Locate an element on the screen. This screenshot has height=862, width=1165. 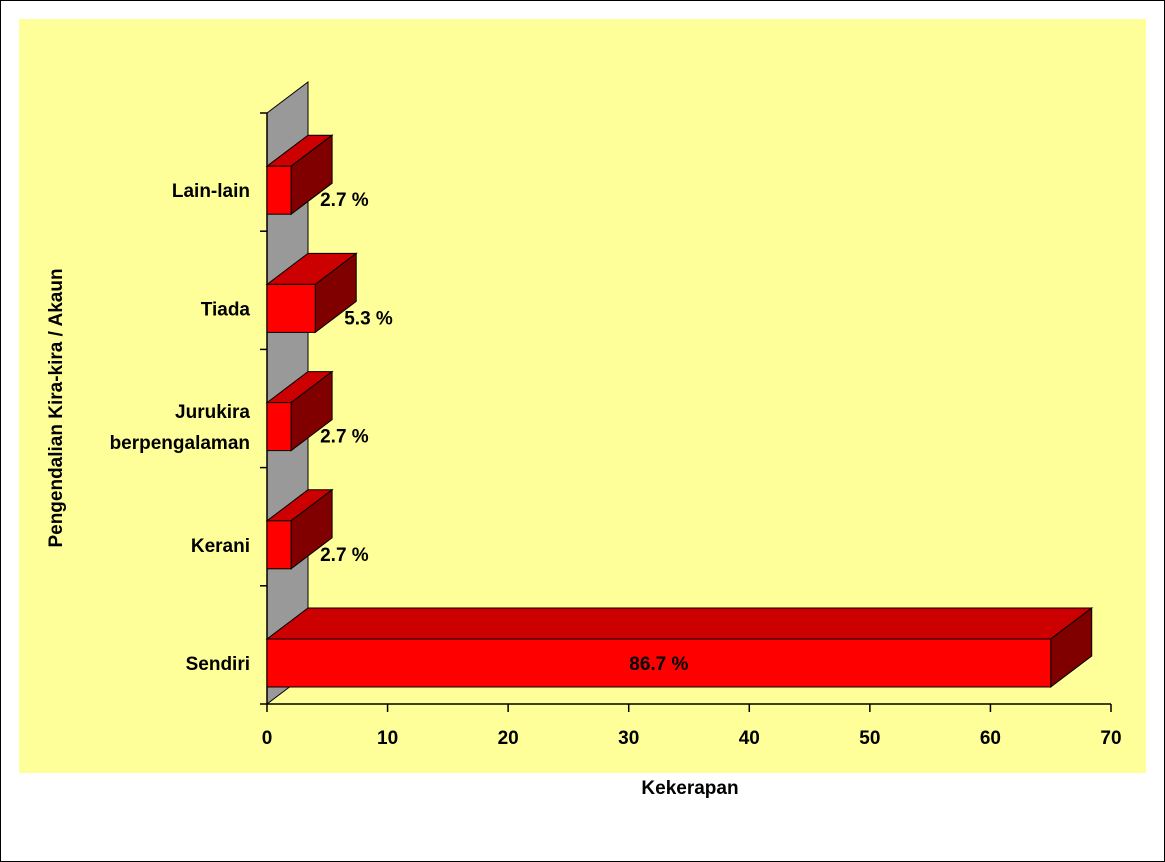
x-tick-label: 20 is located at coordinates (508, 738).